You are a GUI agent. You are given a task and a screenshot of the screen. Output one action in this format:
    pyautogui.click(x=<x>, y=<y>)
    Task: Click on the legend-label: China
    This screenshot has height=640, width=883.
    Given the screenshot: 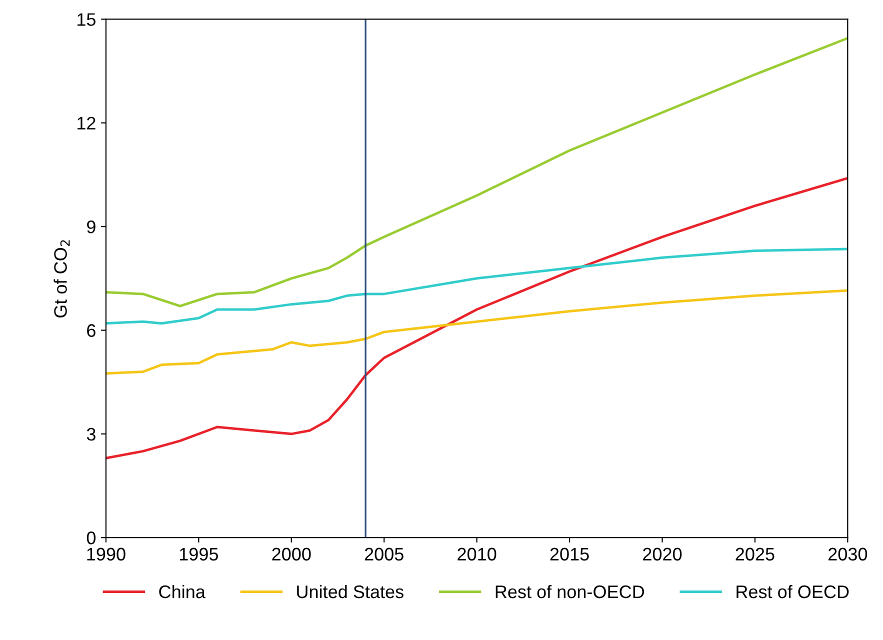 What is the action you would take?
    pyautogui.click(x=182, y=591)
    